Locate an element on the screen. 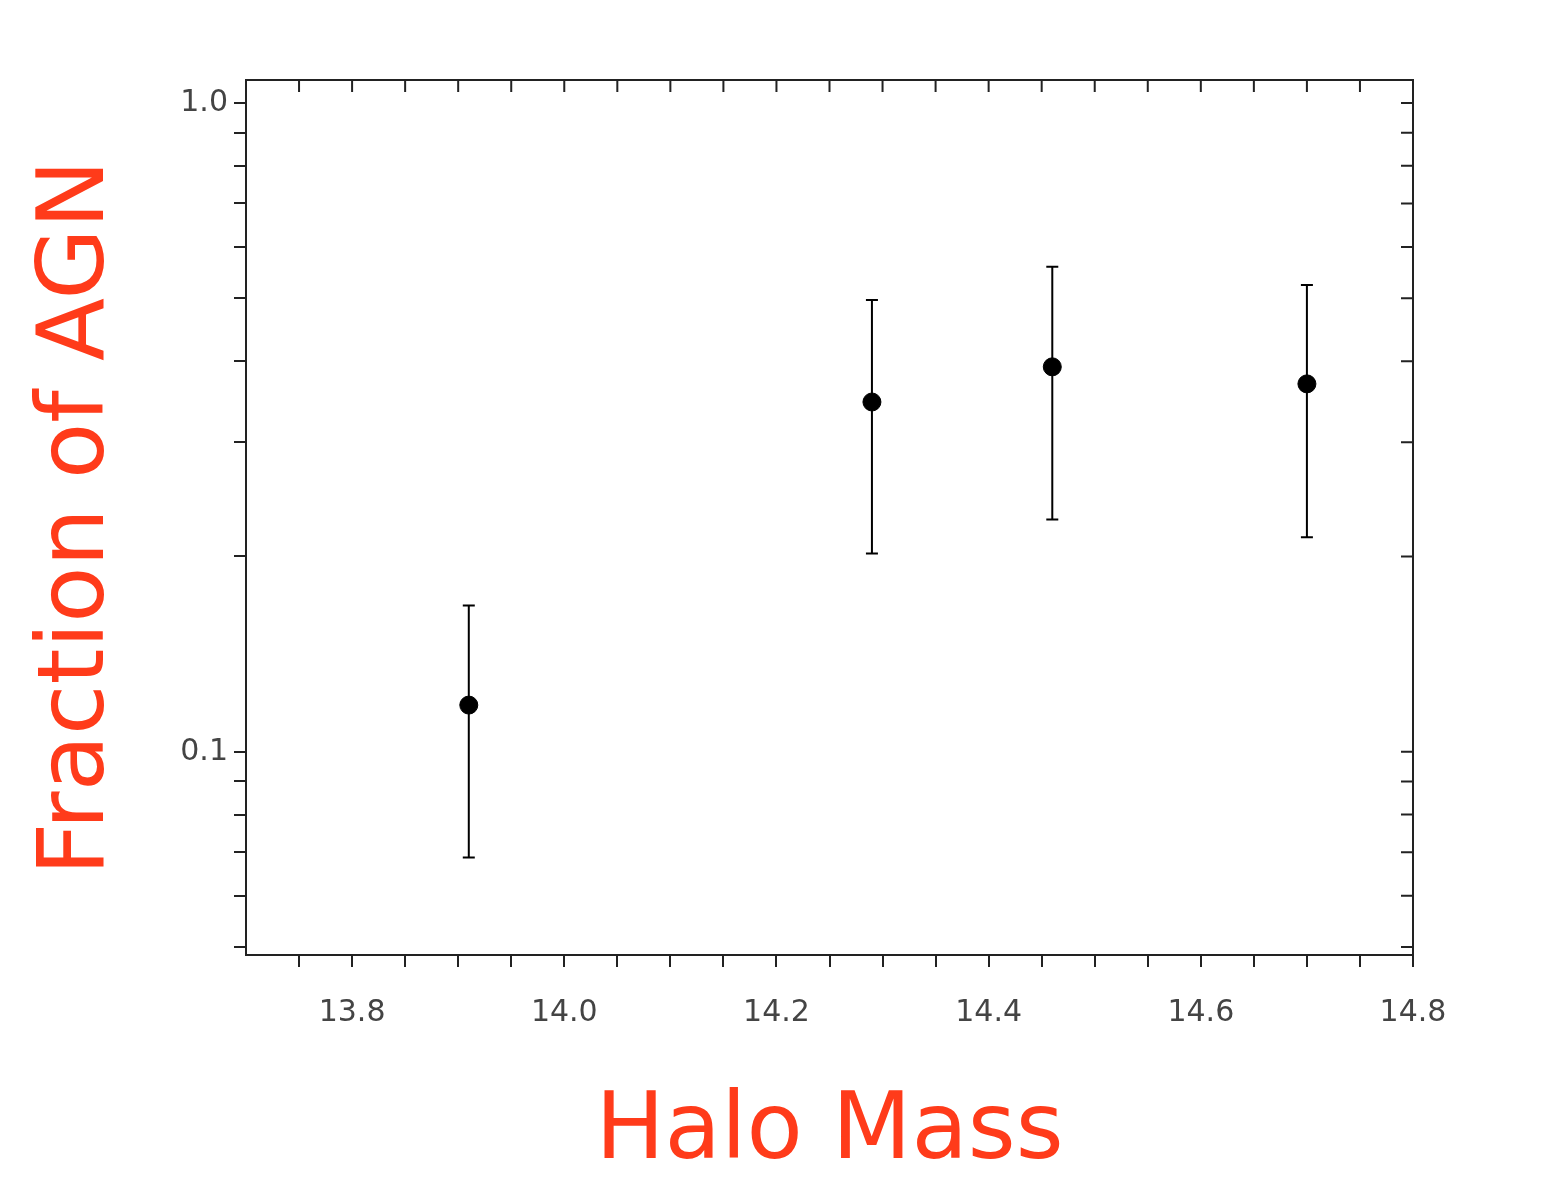  x-tick-label: 14.2 is located at coordinates (776, 1010).